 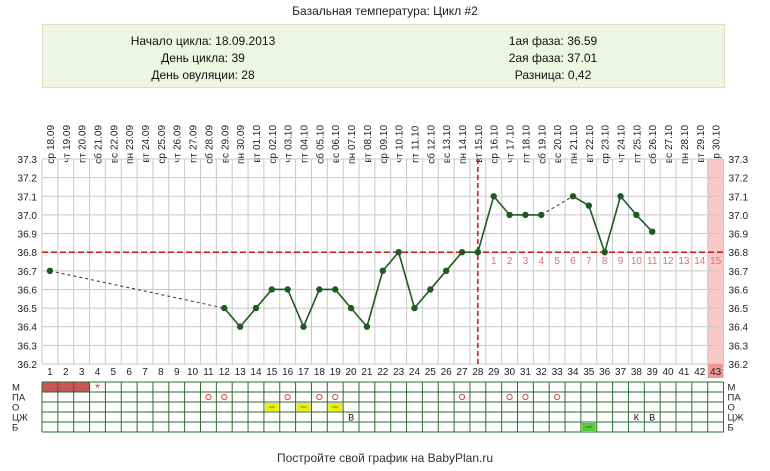 I want to click on day-number: 39, so click(x=653, y=372).